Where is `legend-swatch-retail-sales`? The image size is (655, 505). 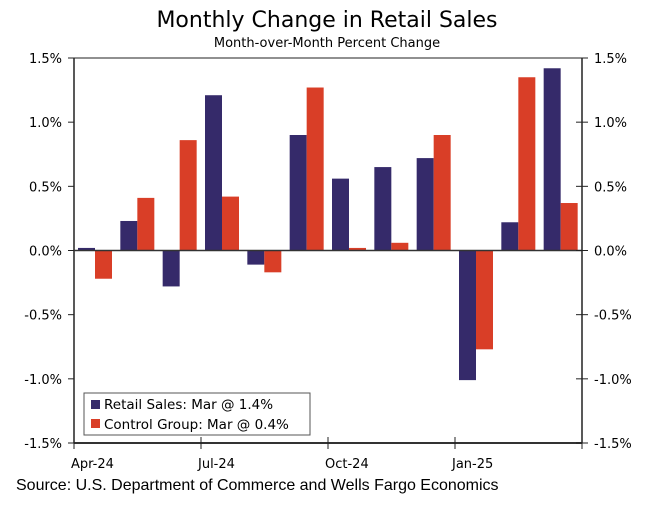 legend-swatch-retail-sales is located at coordinates (95, 404).